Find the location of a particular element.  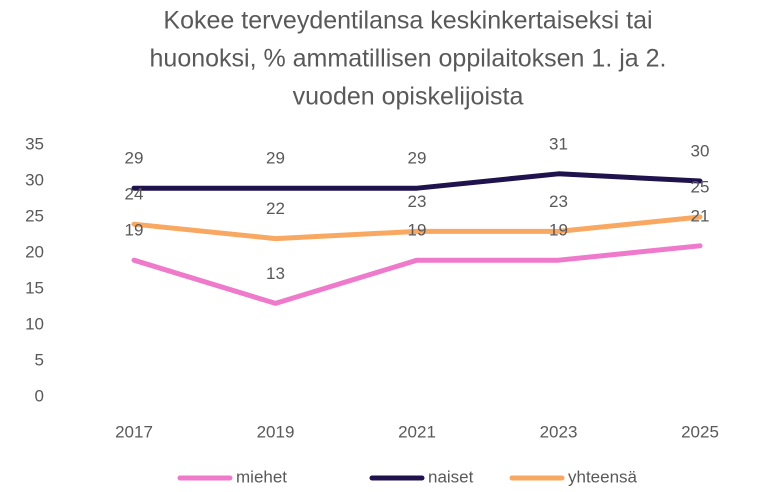

data-label: 31 is located at coordinates (558, 143).